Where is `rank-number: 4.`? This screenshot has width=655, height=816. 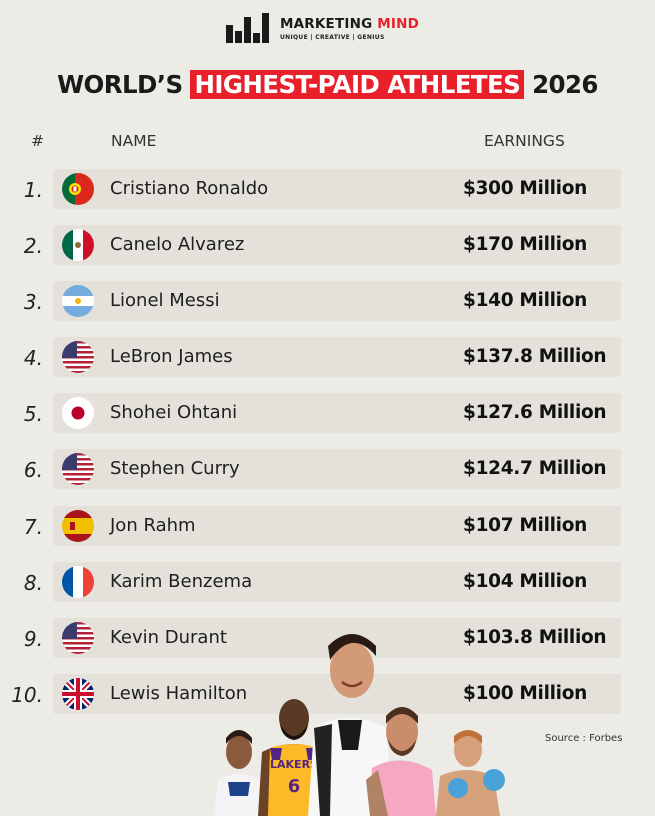
rank-number: 4. is located at coordinates (33, 358).